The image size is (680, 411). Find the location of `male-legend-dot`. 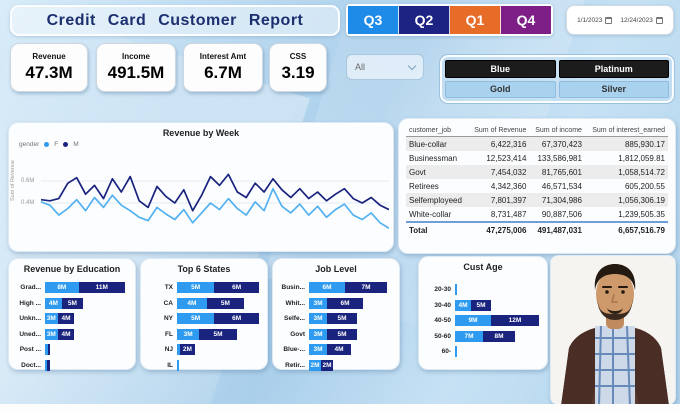

male-legend-dot is located at coordinates (66, 144).